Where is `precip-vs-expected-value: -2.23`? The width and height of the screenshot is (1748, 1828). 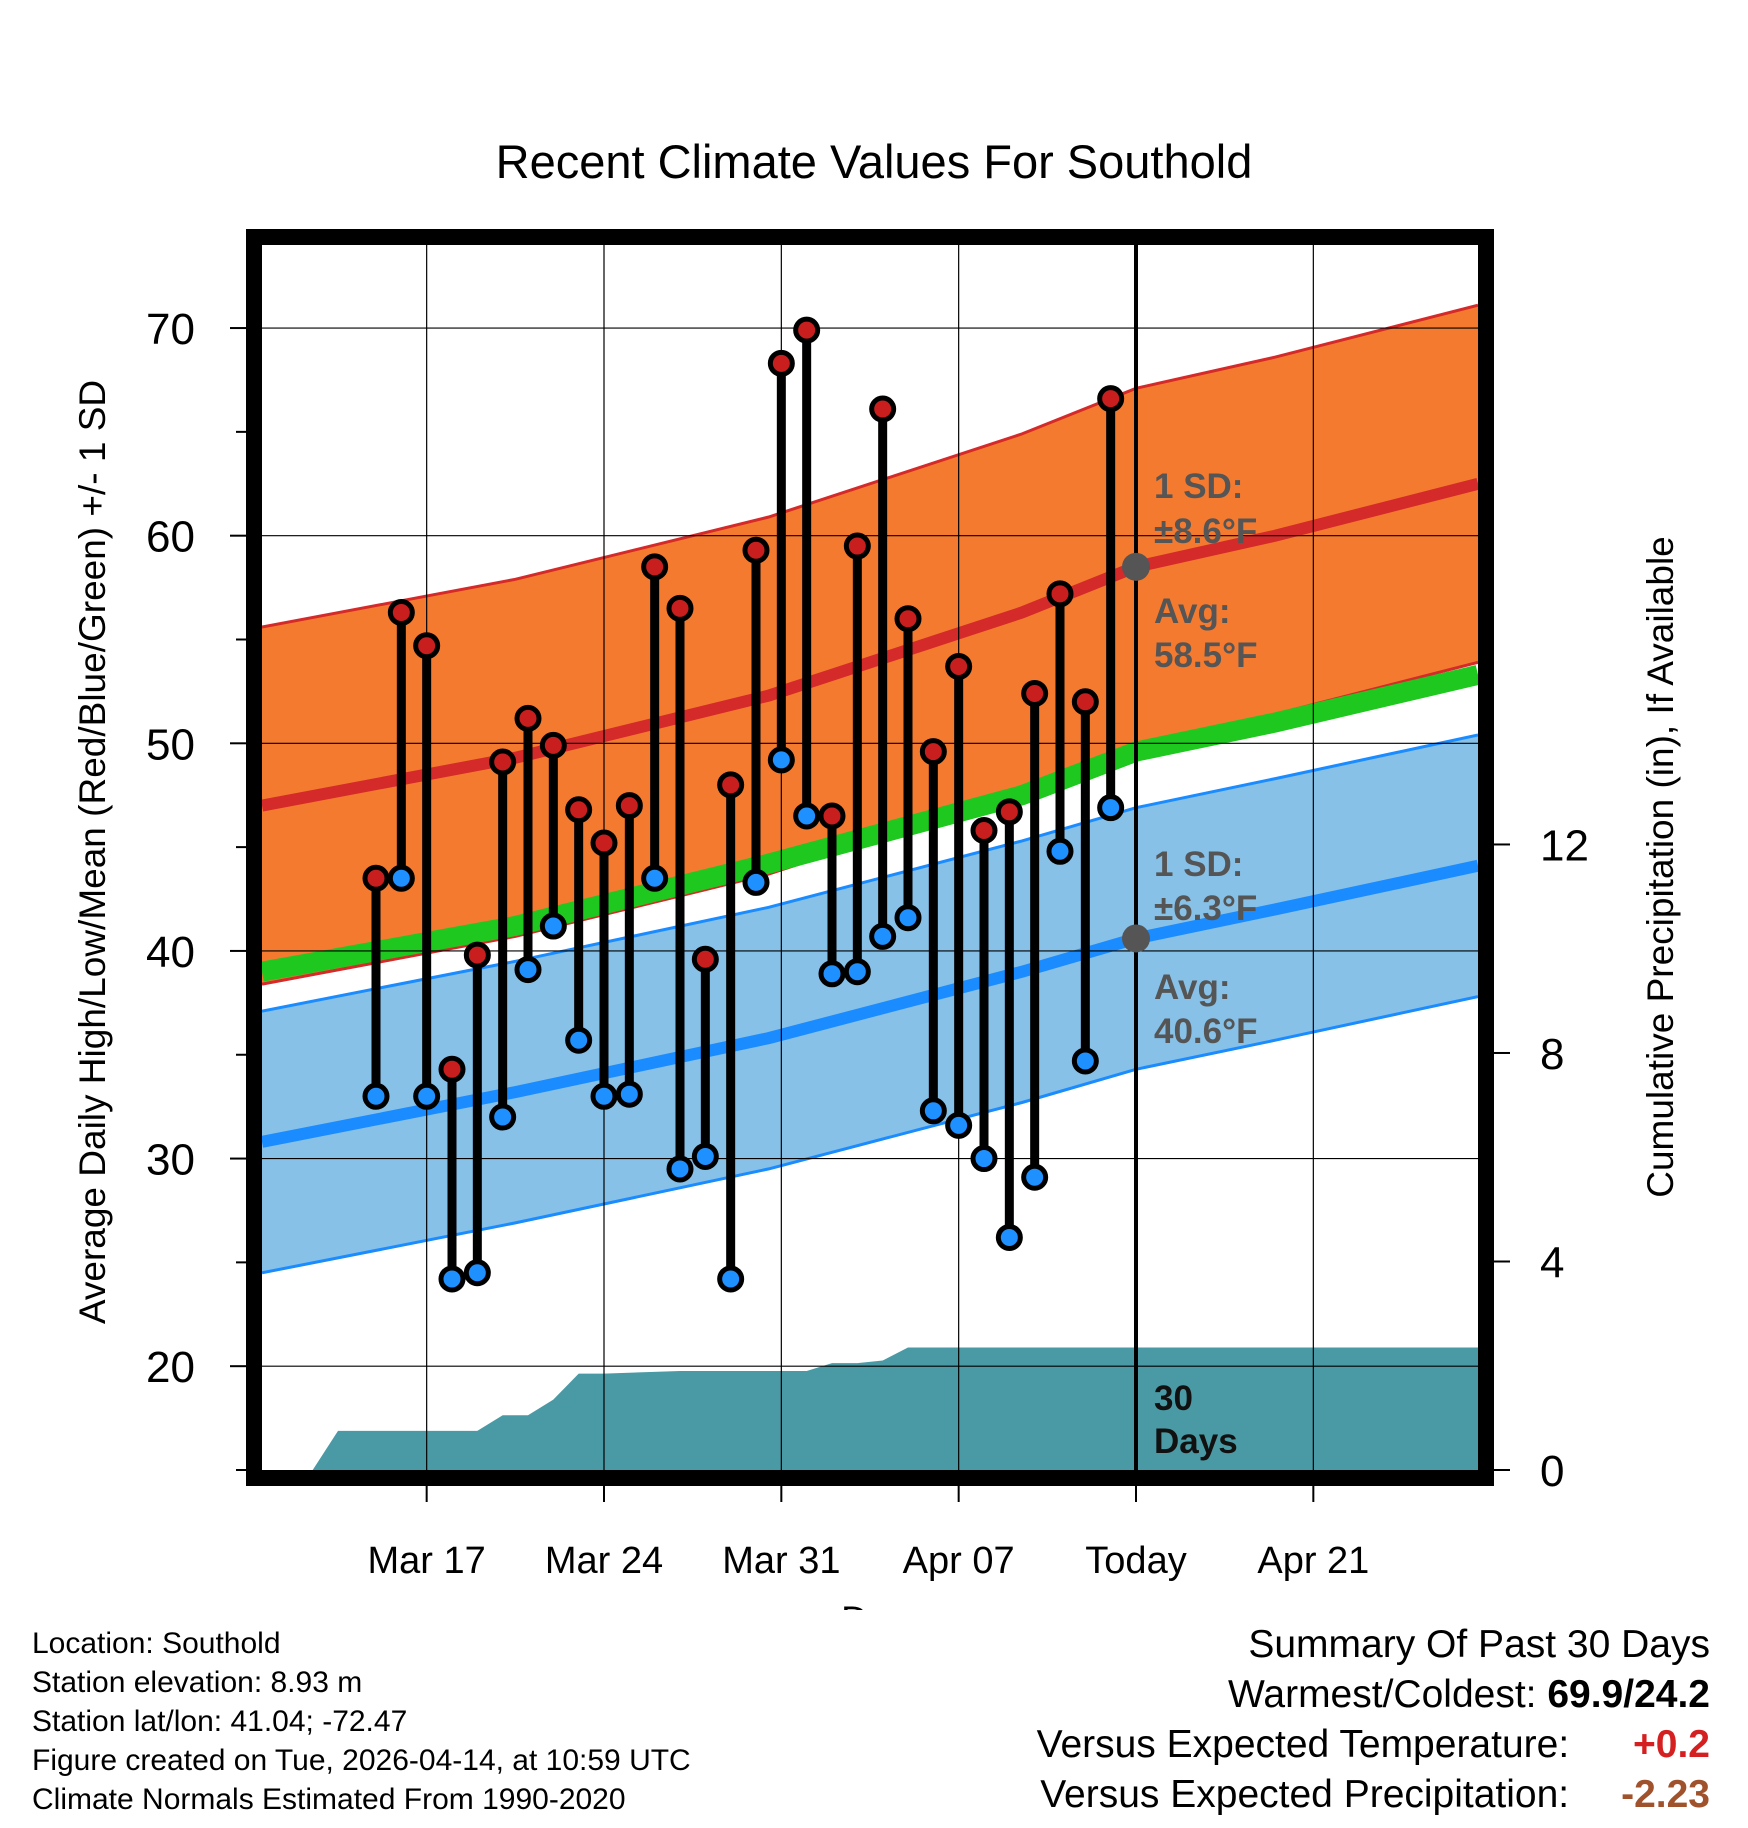
precip-vs-expected-value: -2.23 is located at coordinates (1665, 1794).